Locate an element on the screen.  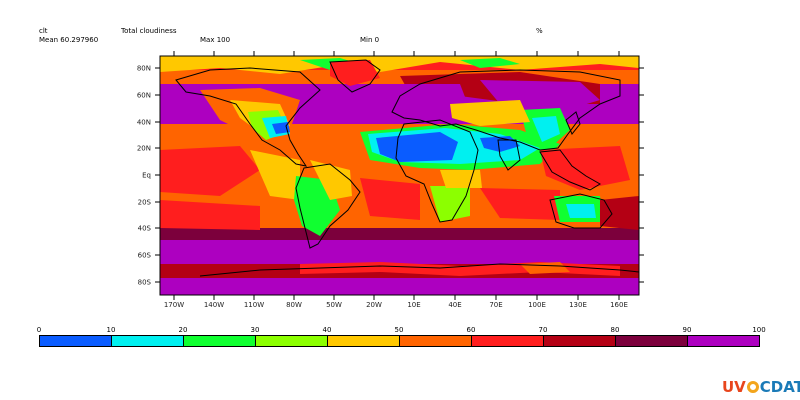
lon-label: 110W is located at coordinates (254, 305).